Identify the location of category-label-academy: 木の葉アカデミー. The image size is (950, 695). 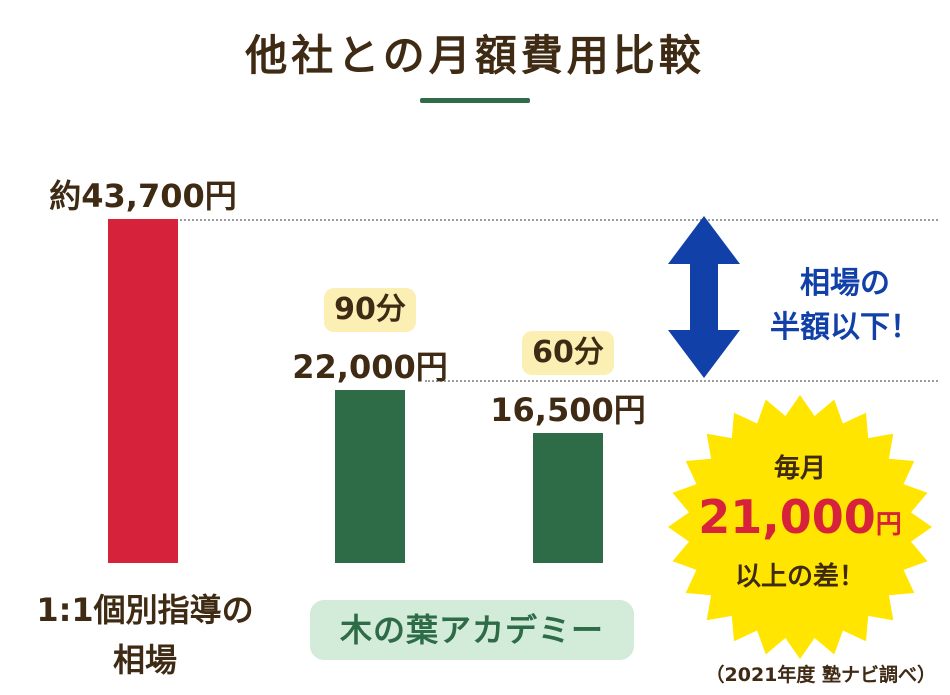
(472, 630).